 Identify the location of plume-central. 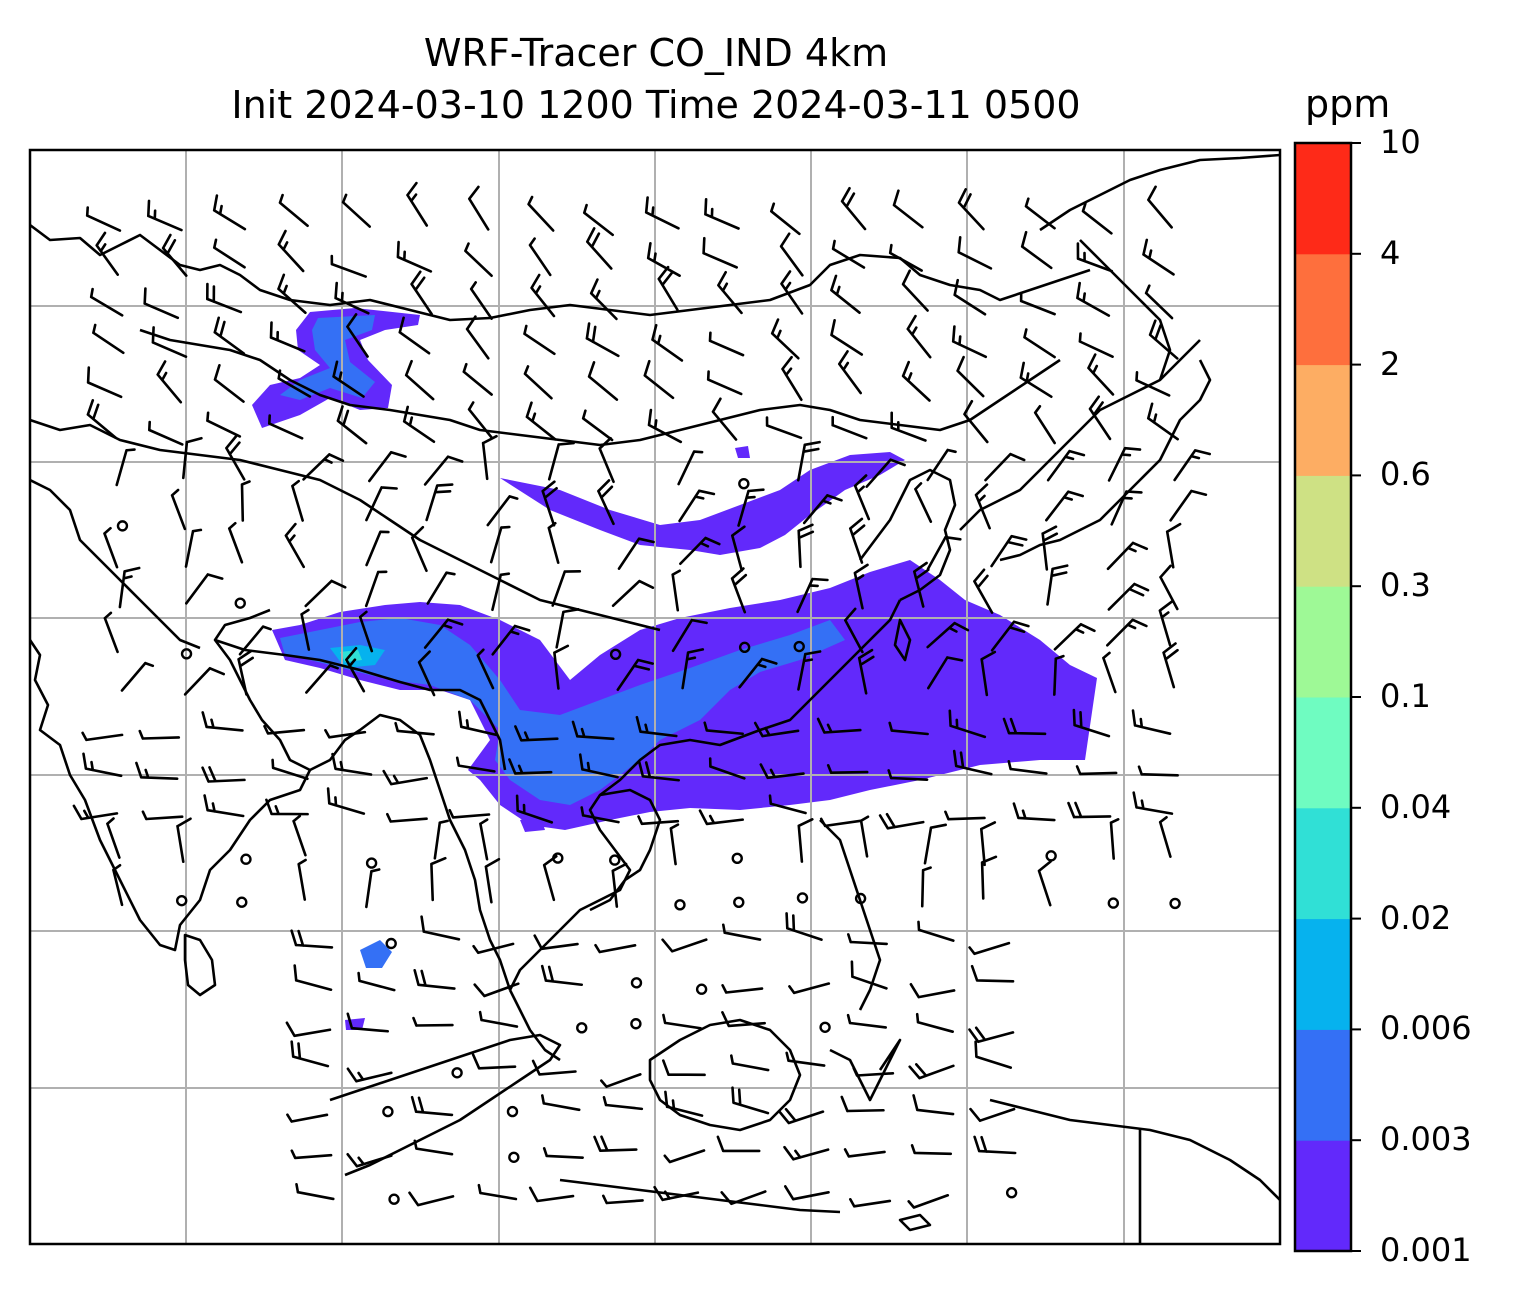
(702, 503).